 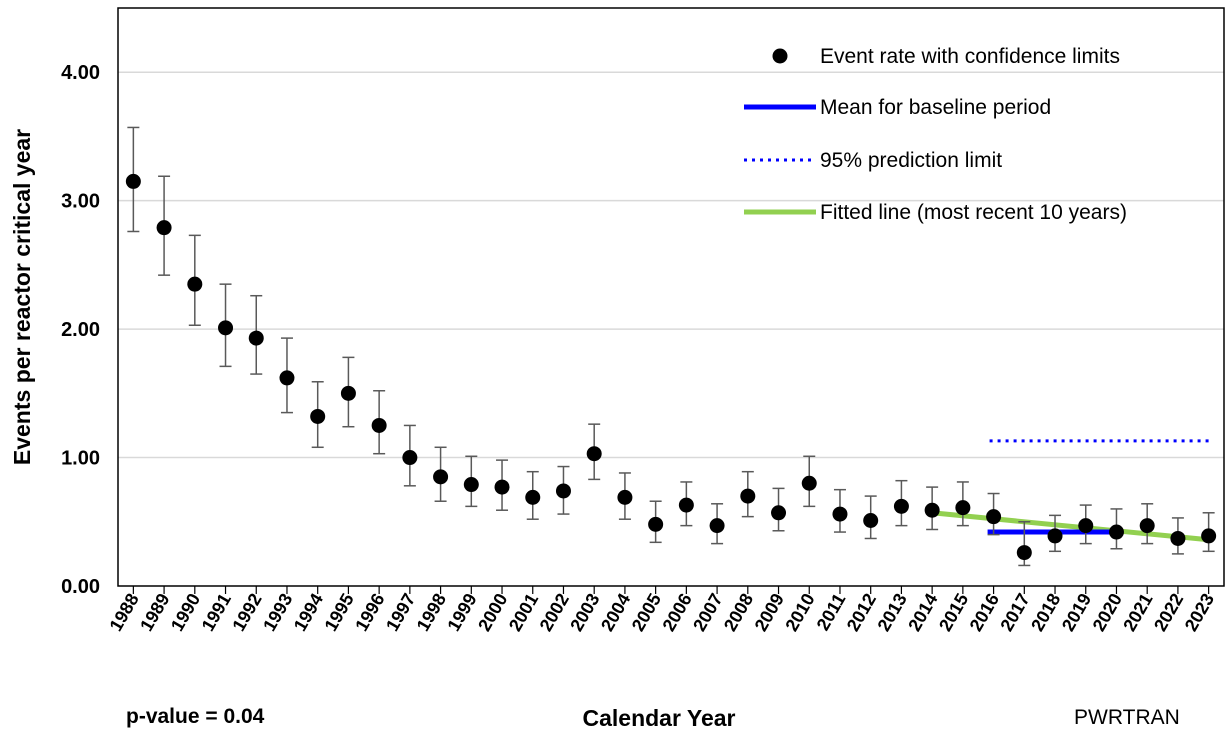 What do you see at coordinates (594, 454) in the screenshot?
I see `data-point-2003` at bounding box center [594, 454].